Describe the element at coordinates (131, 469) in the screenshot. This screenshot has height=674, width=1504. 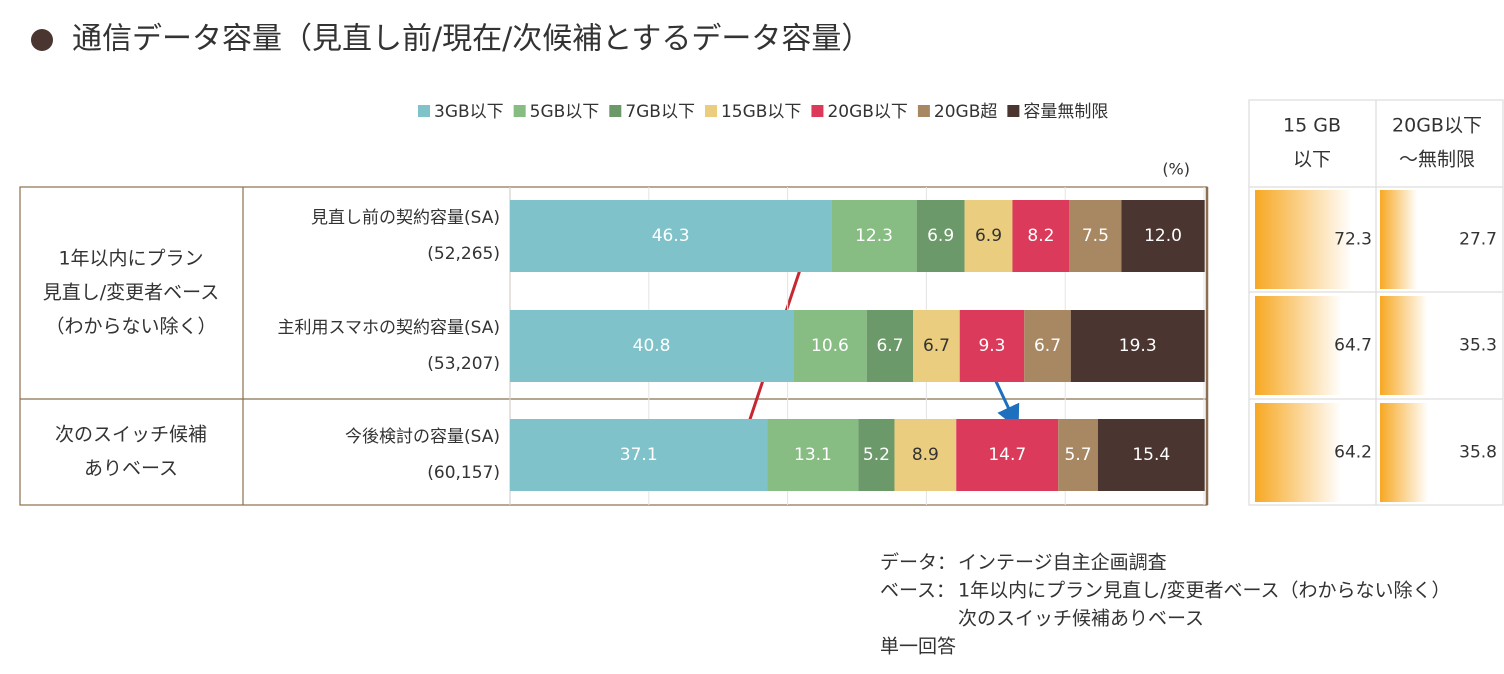
I see `group-label: ありベース` at that location.